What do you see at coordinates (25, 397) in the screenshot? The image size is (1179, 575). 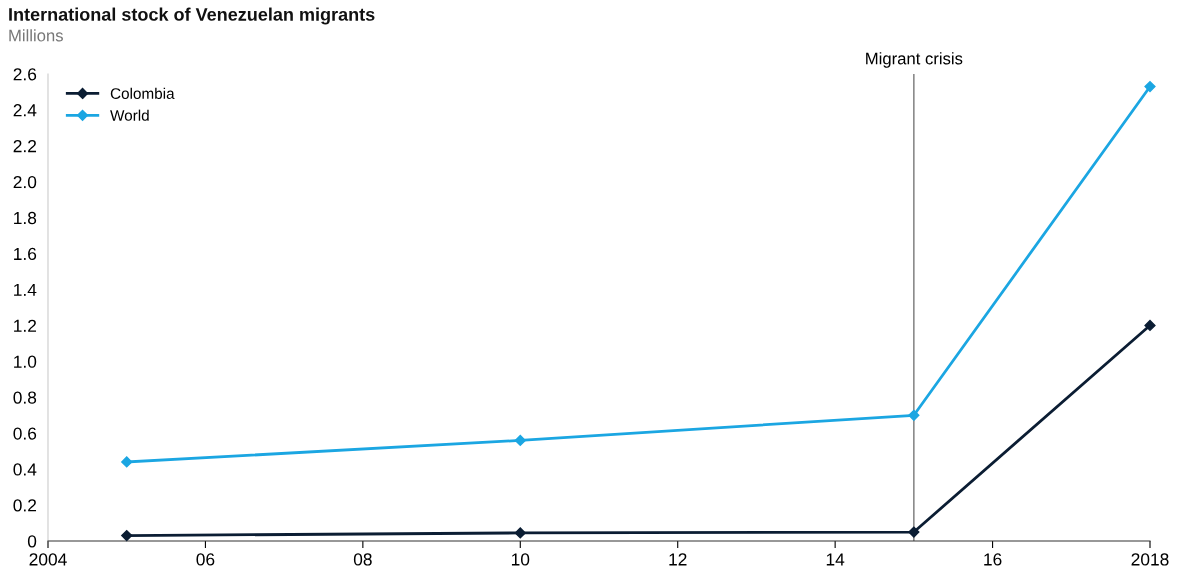 I see `y-tick-label: 0.8` at bounding box center [25, 397].